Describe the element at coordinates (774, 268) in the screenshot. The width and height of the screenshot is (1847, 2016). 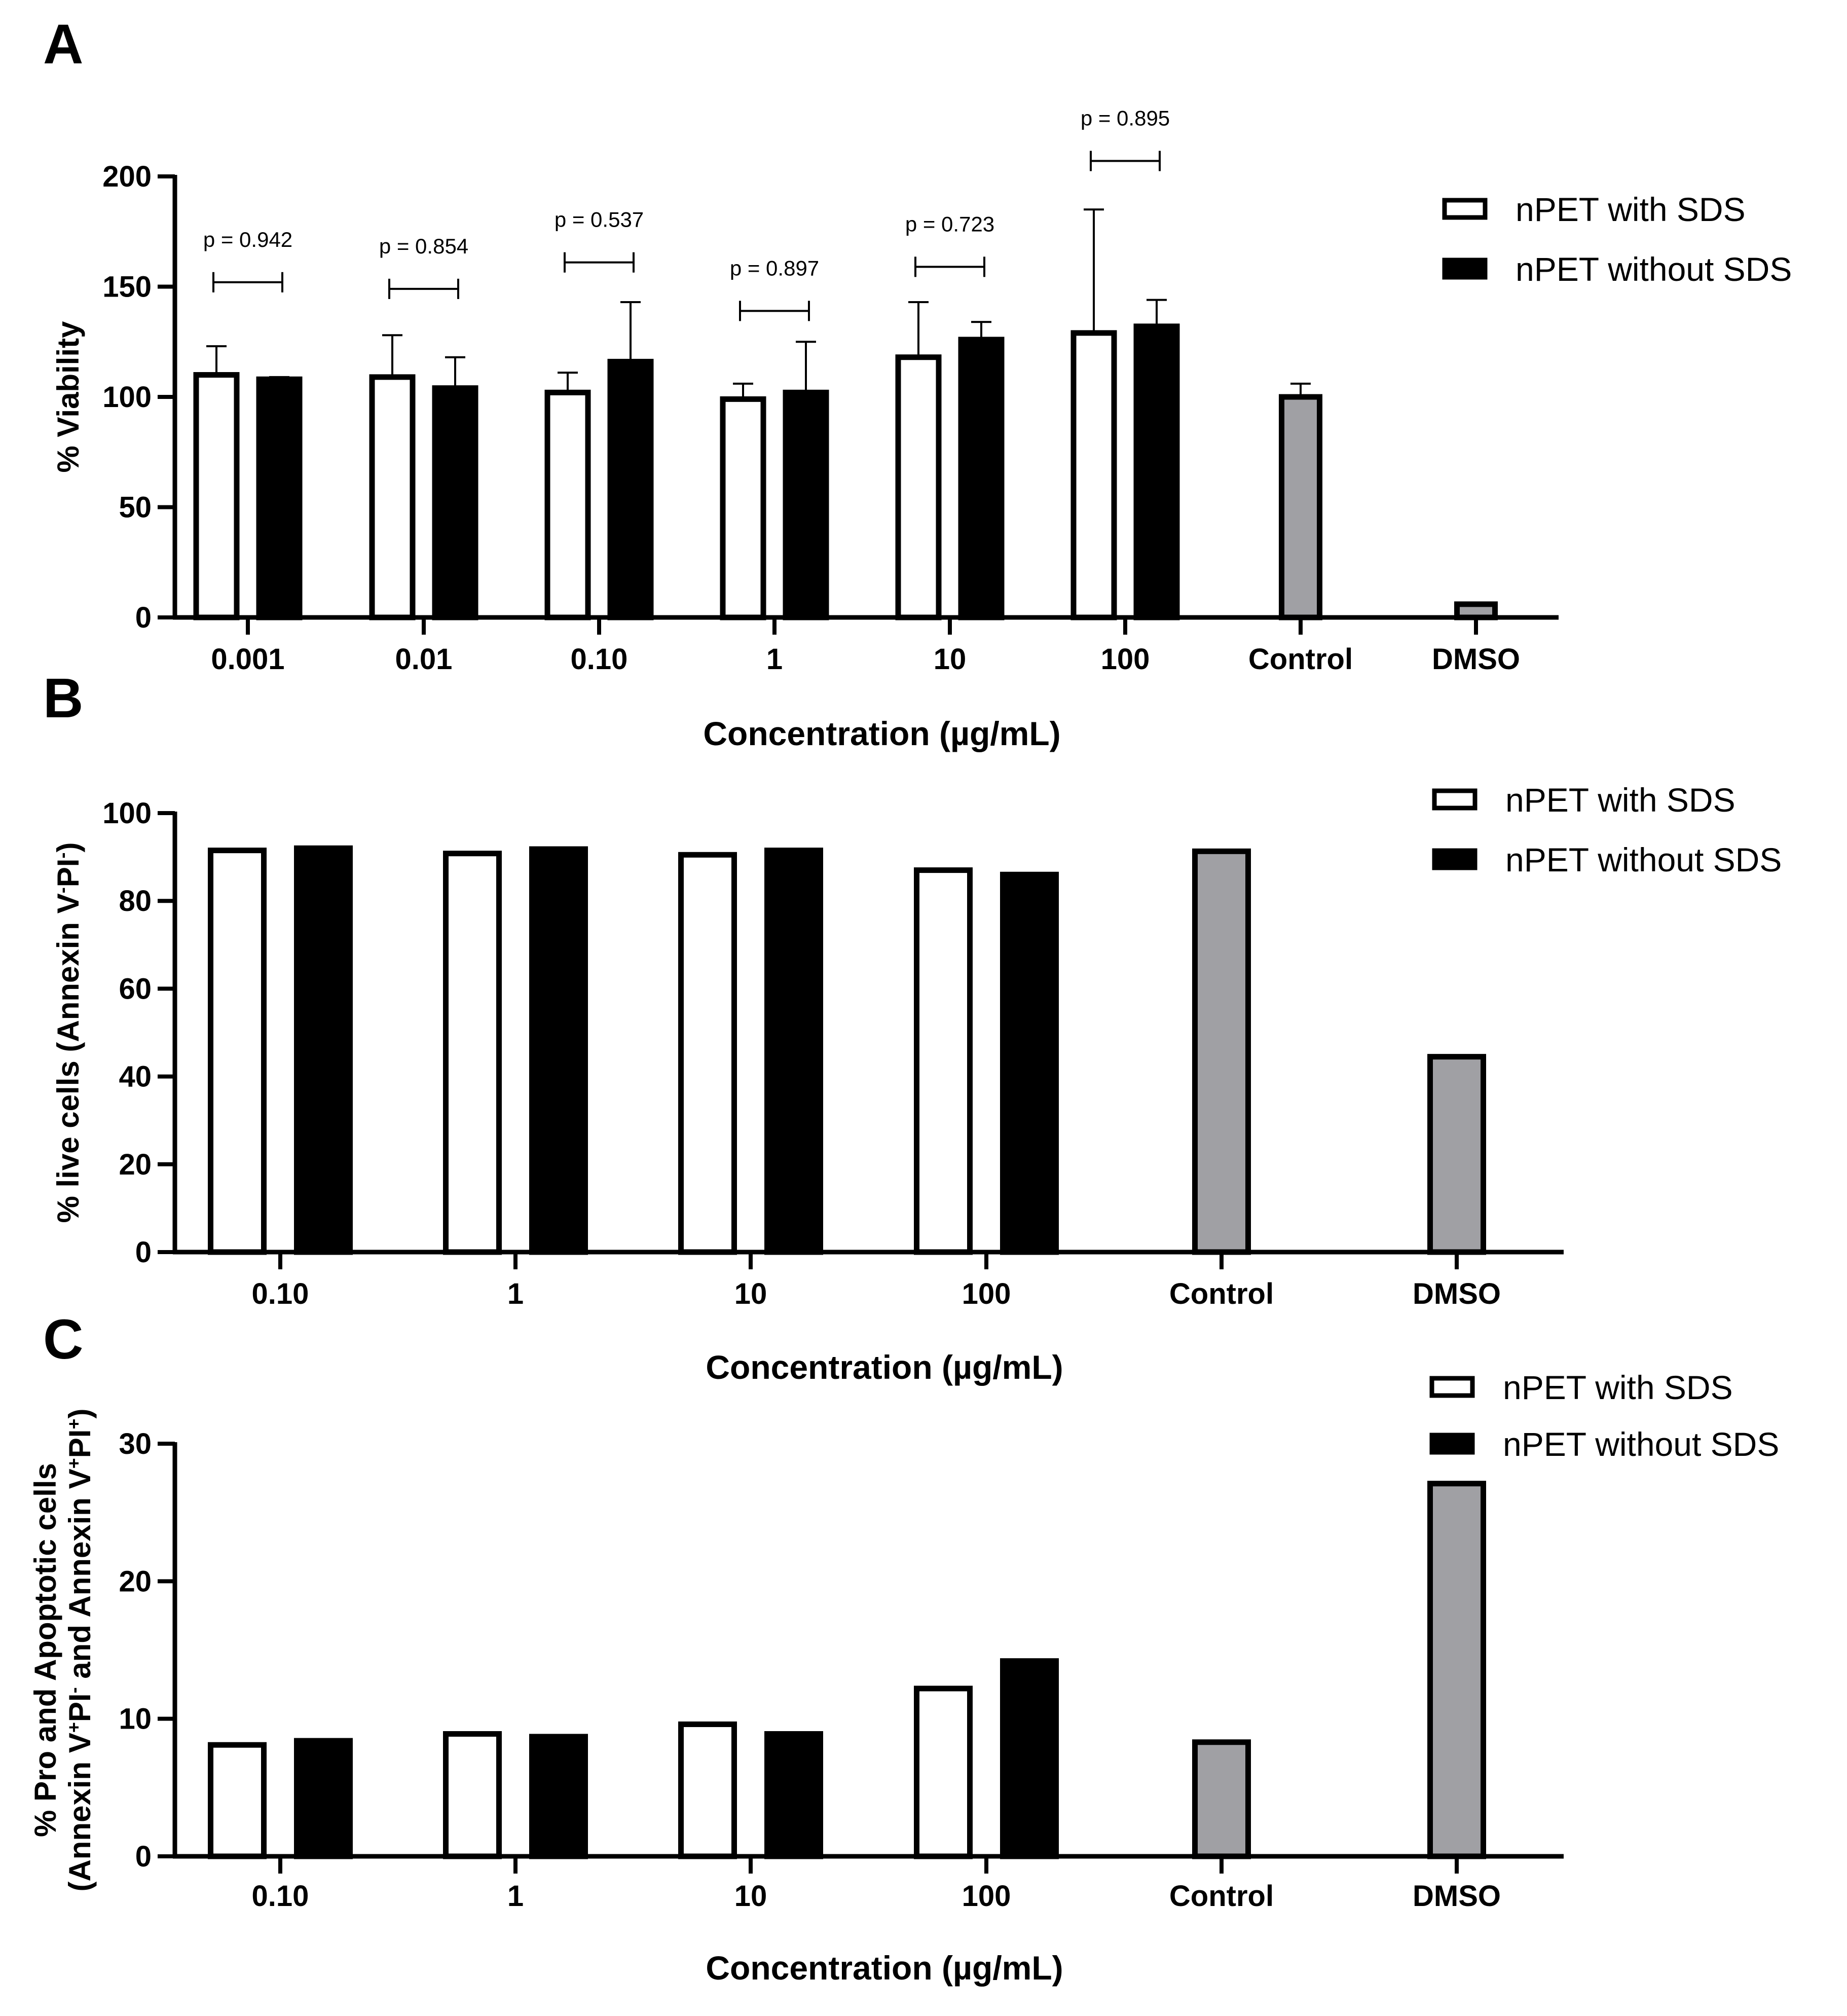
I see `p-value-label: p = 0.897` at that location.